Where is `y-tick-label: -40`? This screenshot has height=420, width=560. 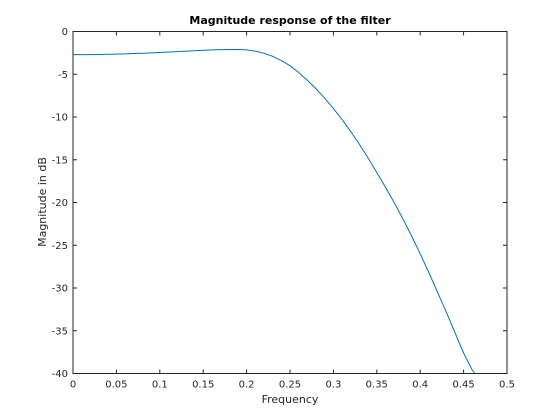
y-tick-label: -40 is located at coordinates (60, 374).